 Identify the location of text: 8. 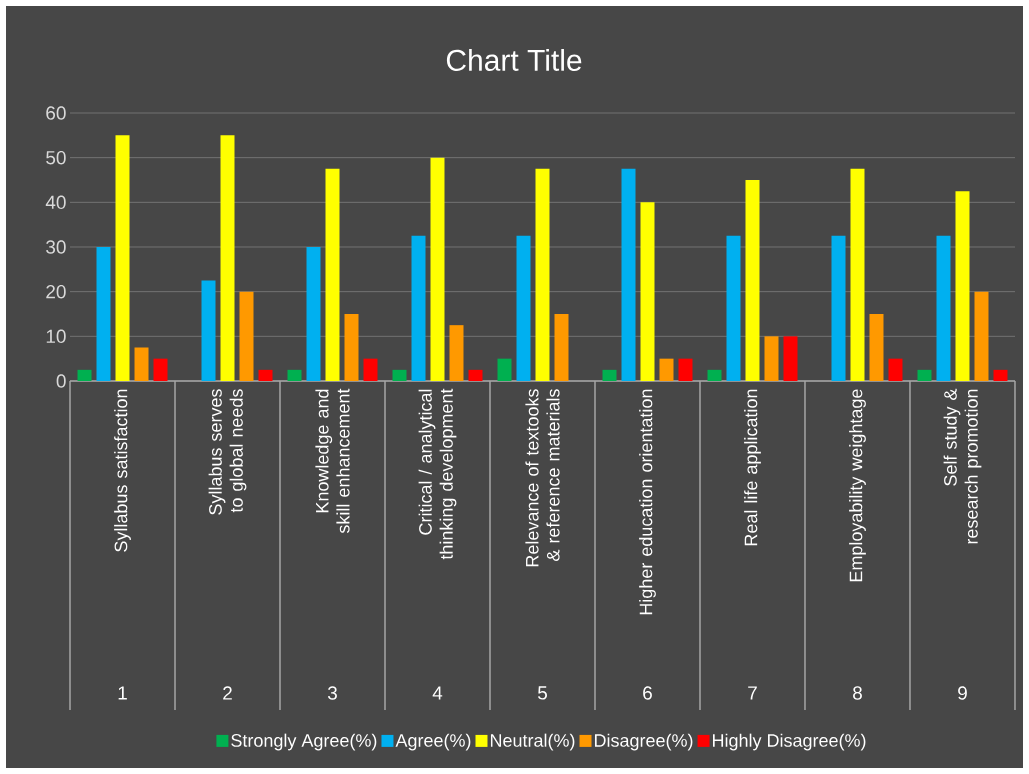
(857, 693).